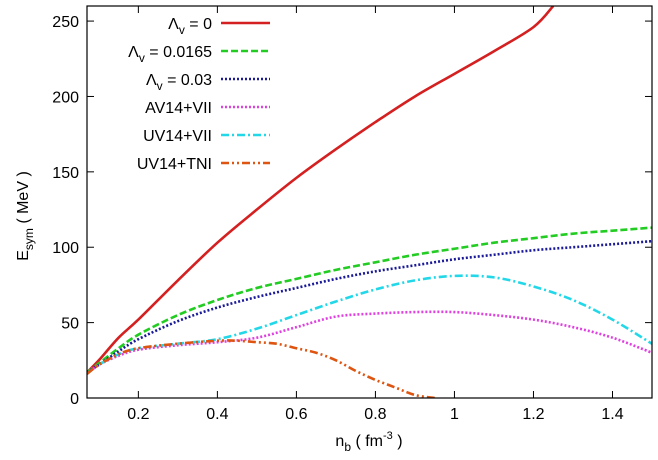 This screenshot has width=658, height=460. Describe the element at coordinates (23, 255) in the screenshot. I see `y-axis-label-main: E` at that location.